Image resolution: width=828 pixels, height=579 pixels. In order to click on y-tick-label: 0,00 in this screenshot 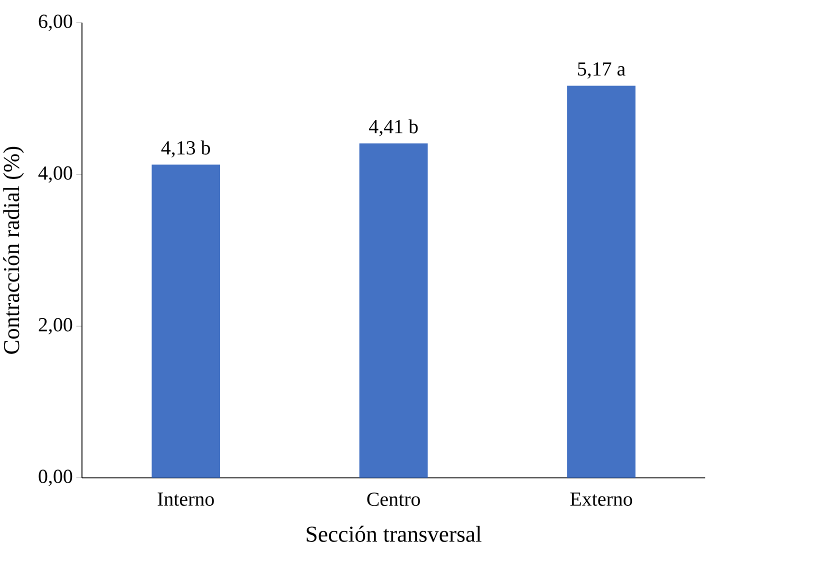, I will do `click(55, 477)`.